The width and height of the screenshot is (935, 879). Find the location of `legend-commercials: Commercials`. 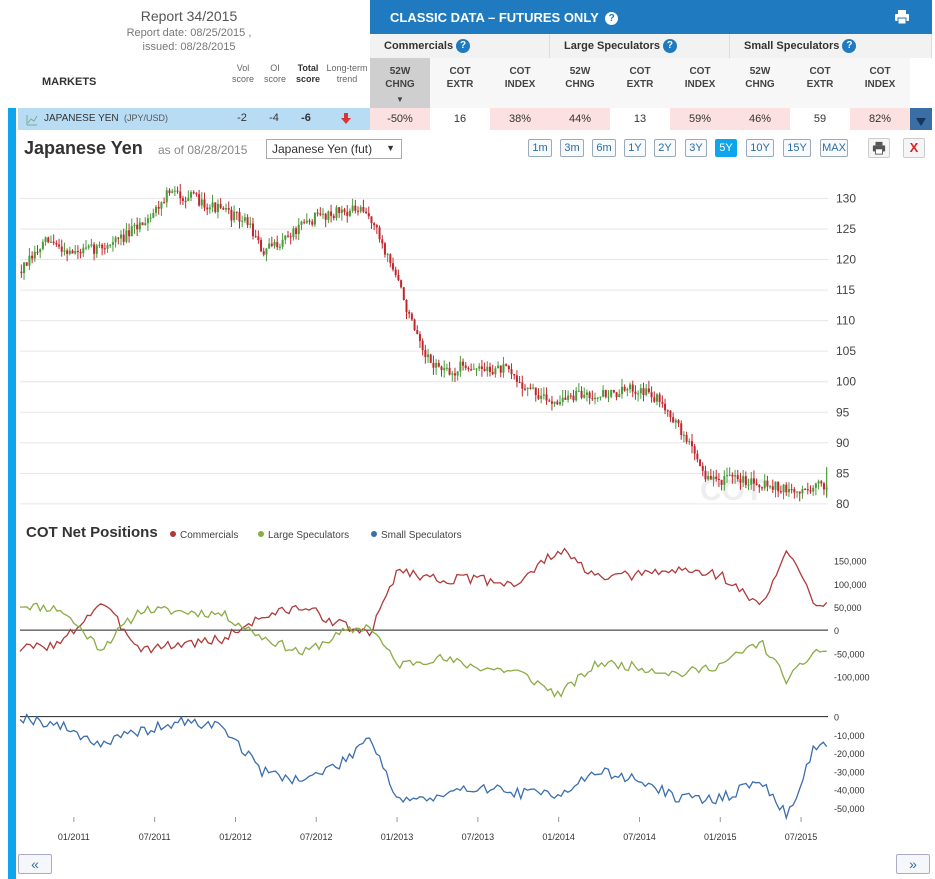

legend-commercials: Commercials is located at coordinates (204, 535).